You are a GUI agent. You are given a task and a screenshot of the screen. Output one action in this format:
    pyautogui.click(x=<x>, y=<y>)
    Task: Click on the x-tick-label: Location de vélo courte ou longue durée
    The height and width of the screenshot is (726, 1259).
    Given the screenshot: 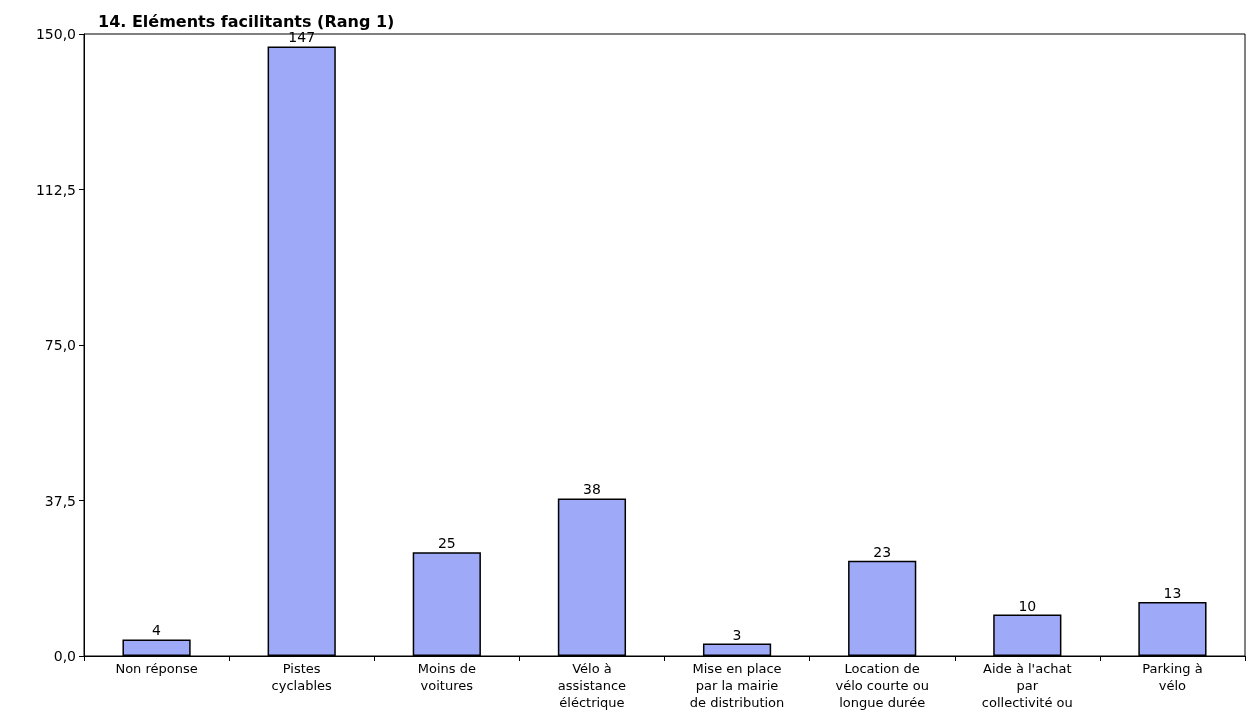 What is the action you would take?
    pyautogui.click(x=882, y=685)
    